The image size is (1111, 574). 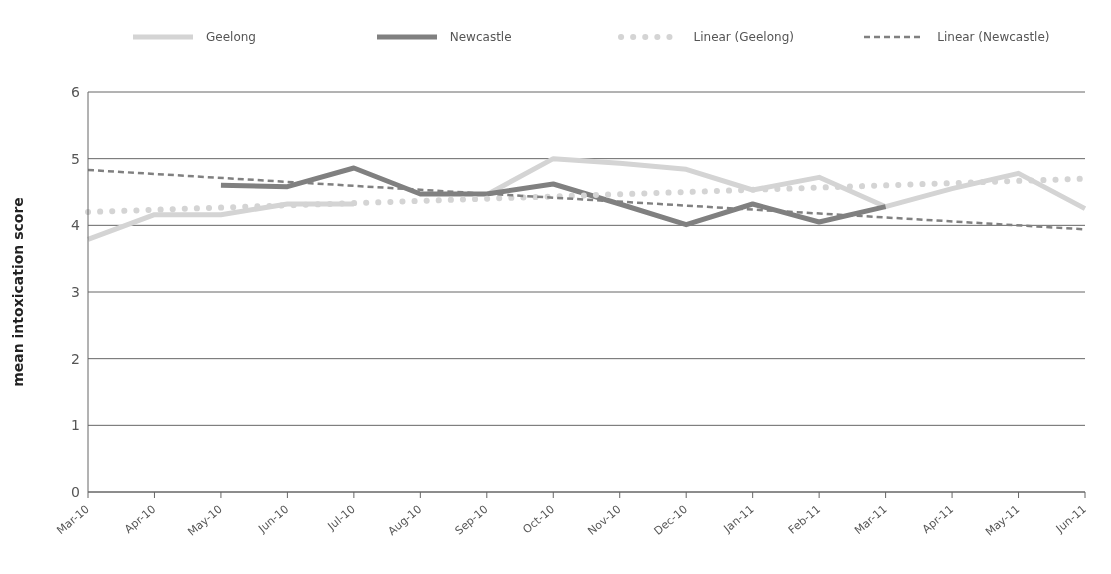 I want to click on y-tick-label: 4, so click(x=76, y=225).